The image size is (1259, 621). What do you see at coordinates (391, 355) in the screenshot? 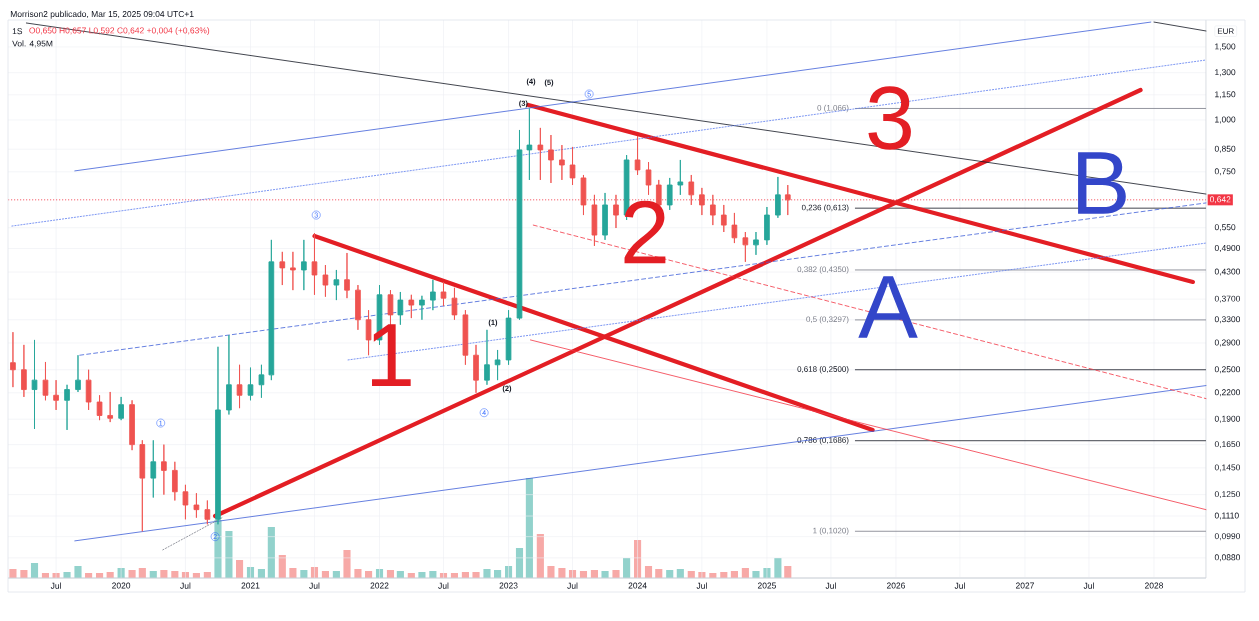
I see `annotation: 1` at bounding box center [391, 355].